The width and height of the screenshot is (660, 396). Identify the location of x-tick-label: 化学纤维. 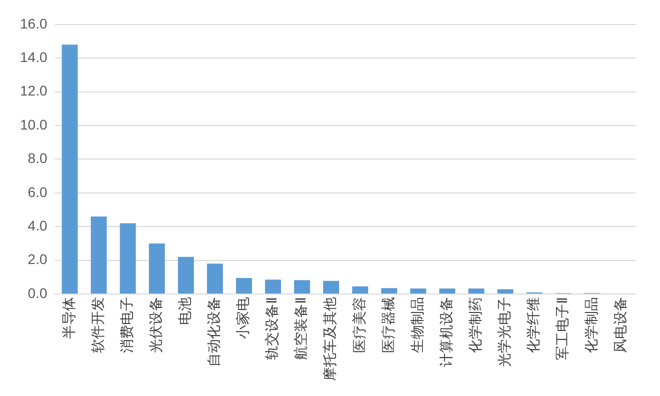
(534, 325).